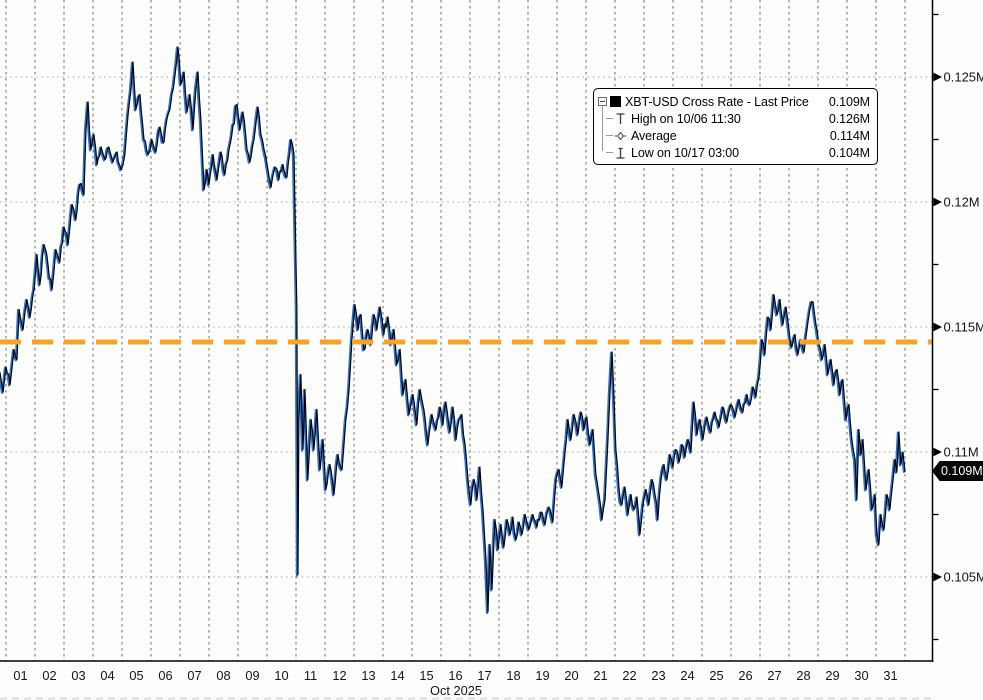  I want to click on x-tick-label: 09, so click(252, 675).